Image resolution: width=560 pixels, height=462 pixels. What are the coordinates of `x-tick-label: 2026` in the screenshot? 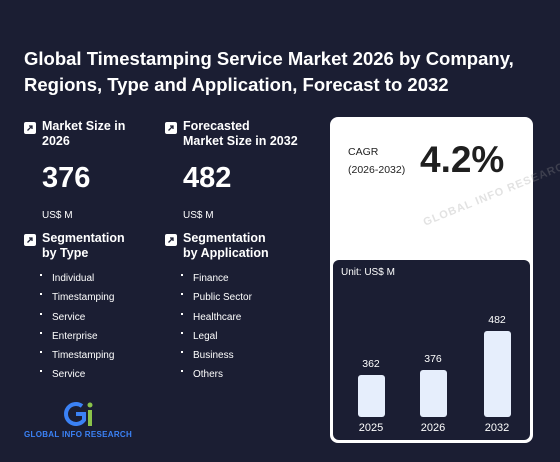 It's located at (433, 428).